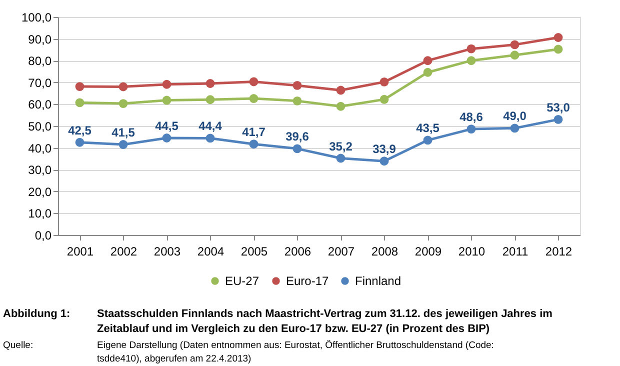 This screenshot has height=366, width=620. Describe the element at coordinates (515, 116) in the screenshot. I see `data-label: 49,0` at that location.